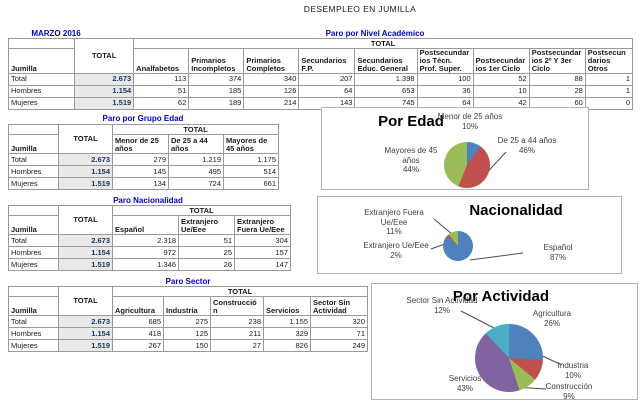  What do you see at coordinates (394, 217) in the screenshot?
I see `pie-label-text: Extranjero Fuera Ue/Eee` at bounding box center [394, 217].